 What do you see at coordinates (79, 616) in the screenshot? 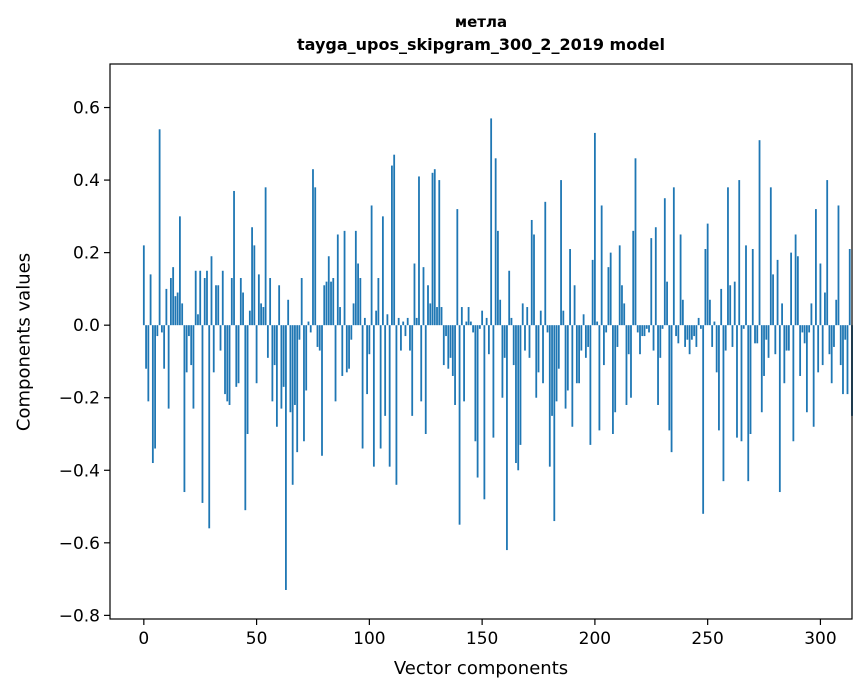
I see `y-tick-label-0: −0.8` at bounding box center [79, 616].